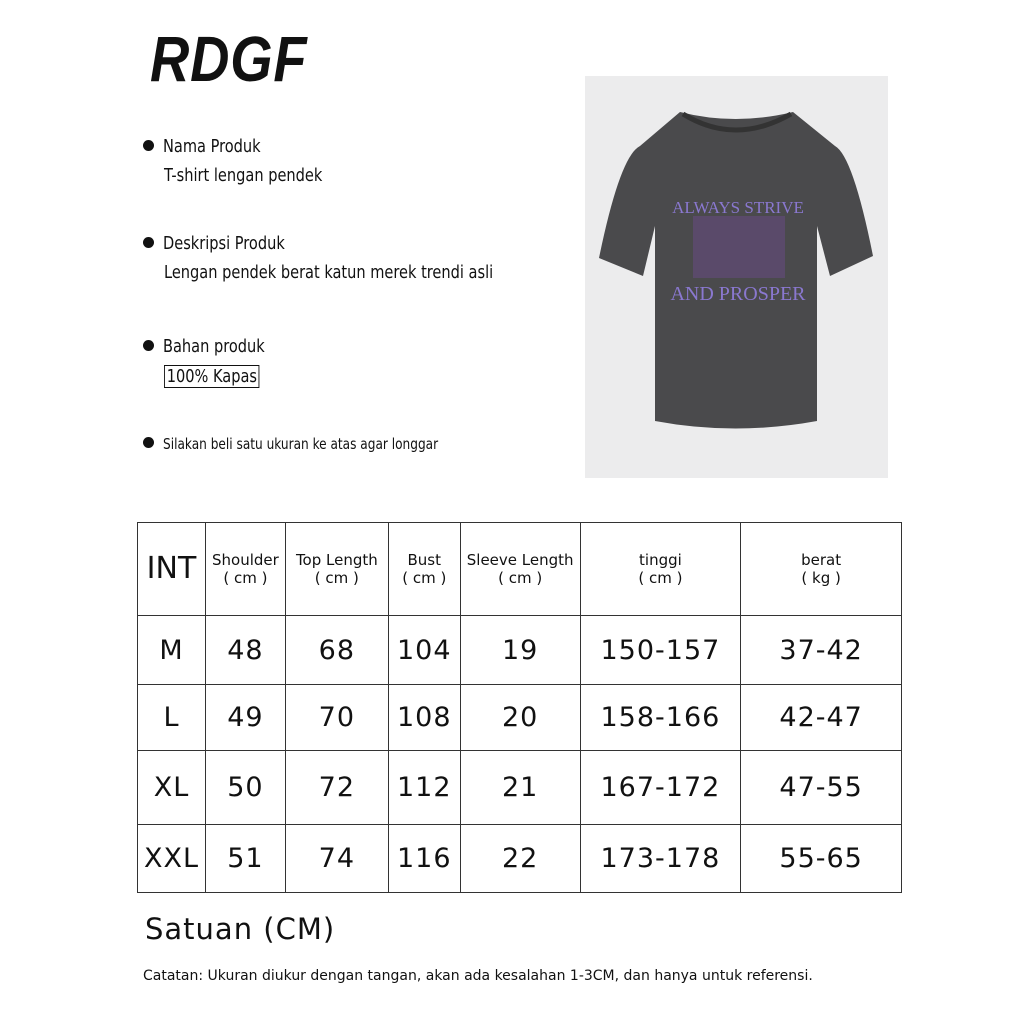 The height and width of the screenshot is (1024, 1024). Describe the element at coordinates (736, 277) in the screenshot. I see `product-photo: ALWAYS STRIVE AND PROSPER` at that location.